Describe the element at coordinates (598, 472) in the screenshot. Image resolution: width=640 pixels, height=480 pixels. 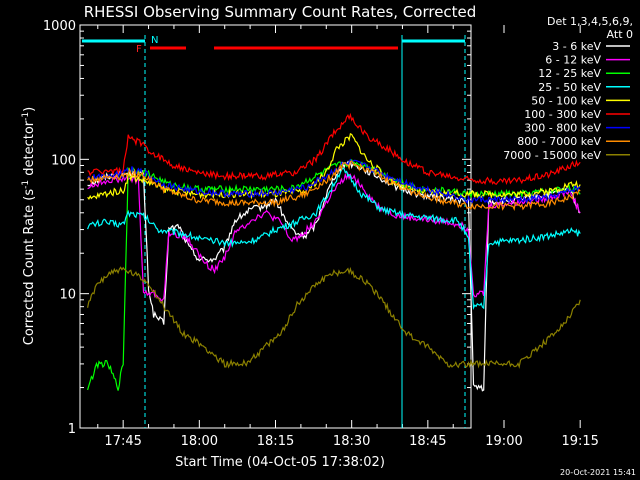
I see `timestamp: 20-Oct-2021 15:41` at that location.